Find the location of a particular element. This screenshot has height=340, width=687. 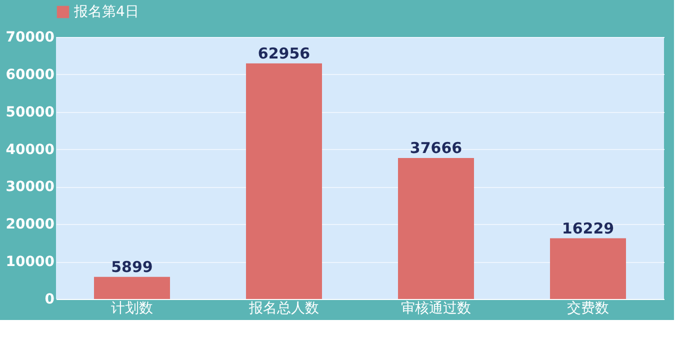

y-tick-label: 50000 is located at coordinates (30, 112).